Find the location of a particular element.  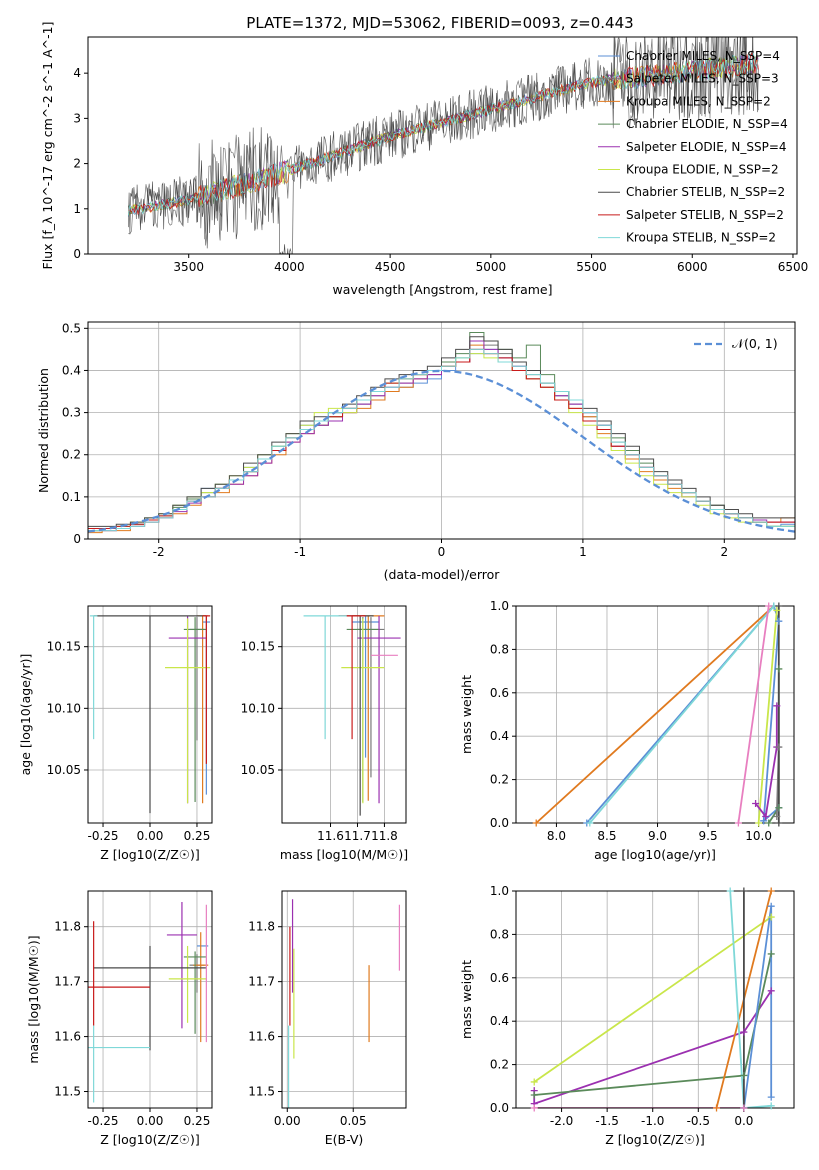

y-tick-label: 0.8 is located at coordinates (499, 934).